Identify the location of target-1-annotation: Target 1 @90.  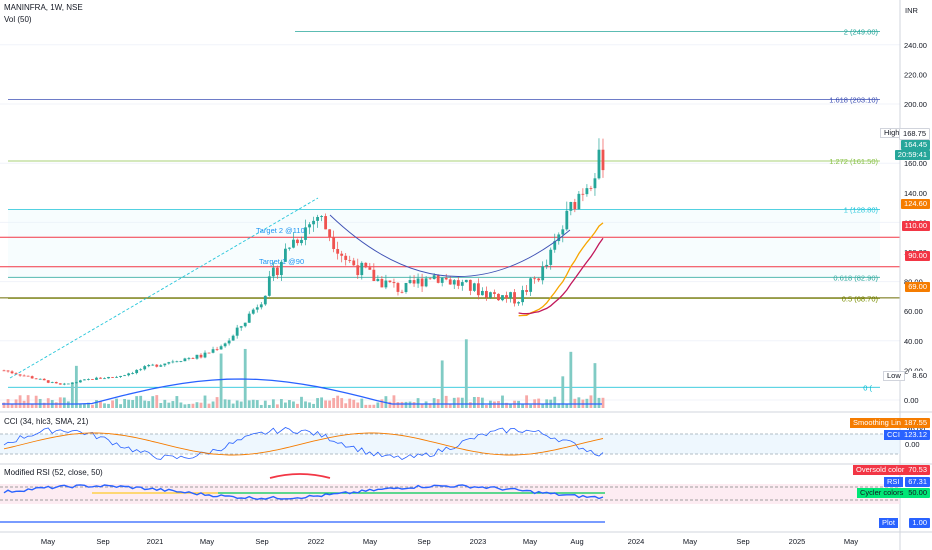
(282, 261).